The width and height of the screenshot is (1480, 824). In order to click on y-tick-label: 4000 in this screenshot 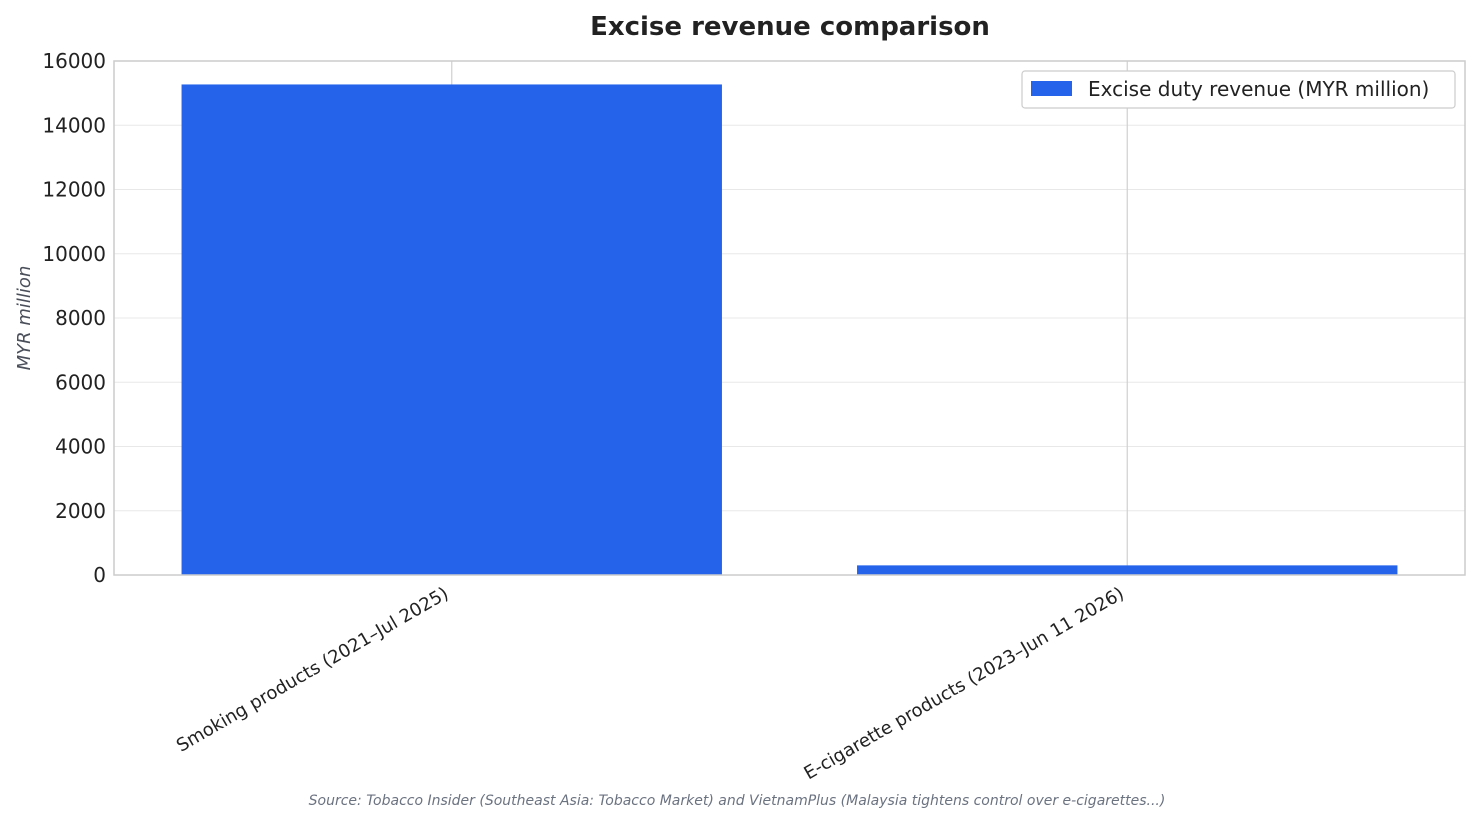, I will do `click(80, 447)`.